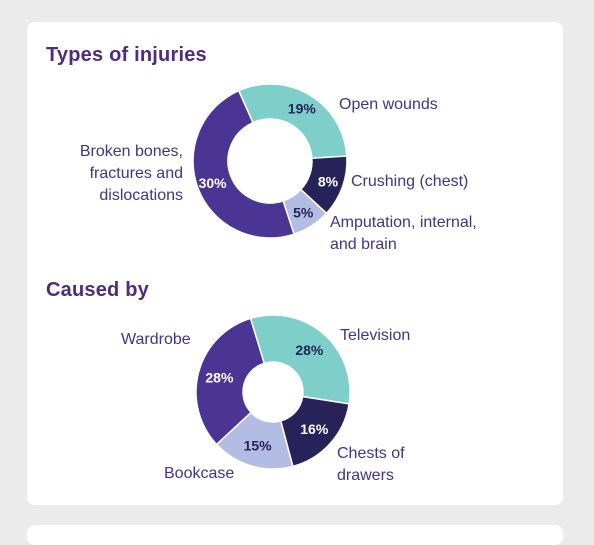 The height and width of the screenshot is (545, 594). What do you see at coordinates (371, 464) in the screenshot?
I see `label-chests-of-drawers: Chests of drawers` at bounding box center [371, 464].